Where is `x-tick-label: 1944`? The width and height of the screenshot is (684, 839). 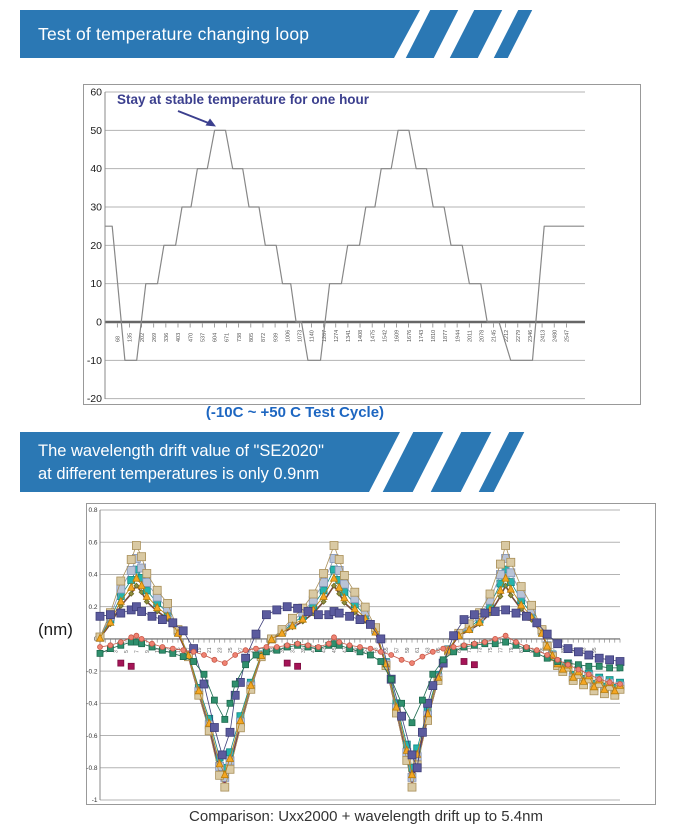 x-tick-label: 1944 is located at coordinates (458, 336).